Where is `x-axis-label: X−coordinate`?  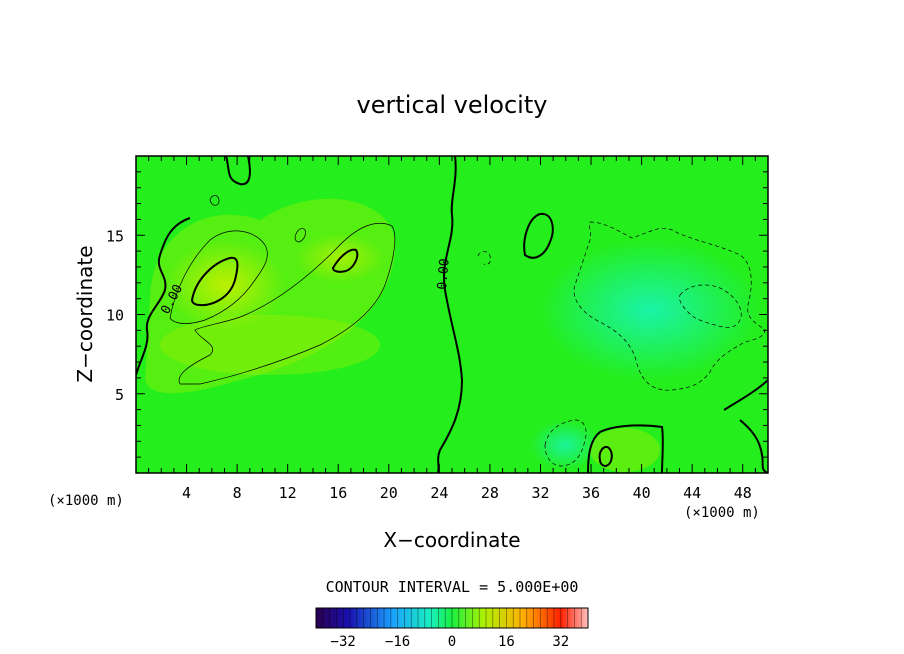
x-axis-label: X−coordinate is located at coordinates (451, 540).